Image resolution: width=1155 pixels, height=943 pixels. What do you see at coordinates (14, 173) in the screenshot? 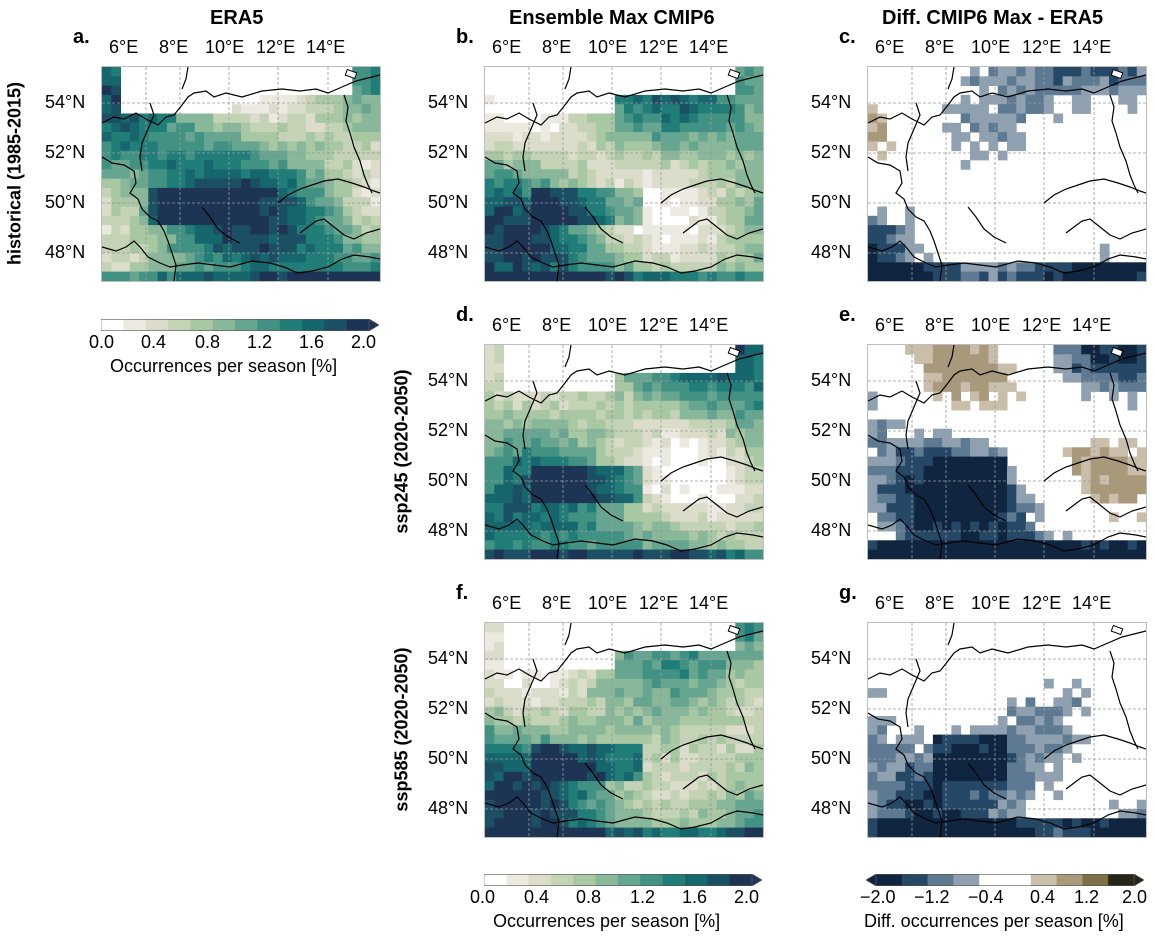
I see `row-title-historical: historical (1985-2015)` at bounding box center [14, 173].